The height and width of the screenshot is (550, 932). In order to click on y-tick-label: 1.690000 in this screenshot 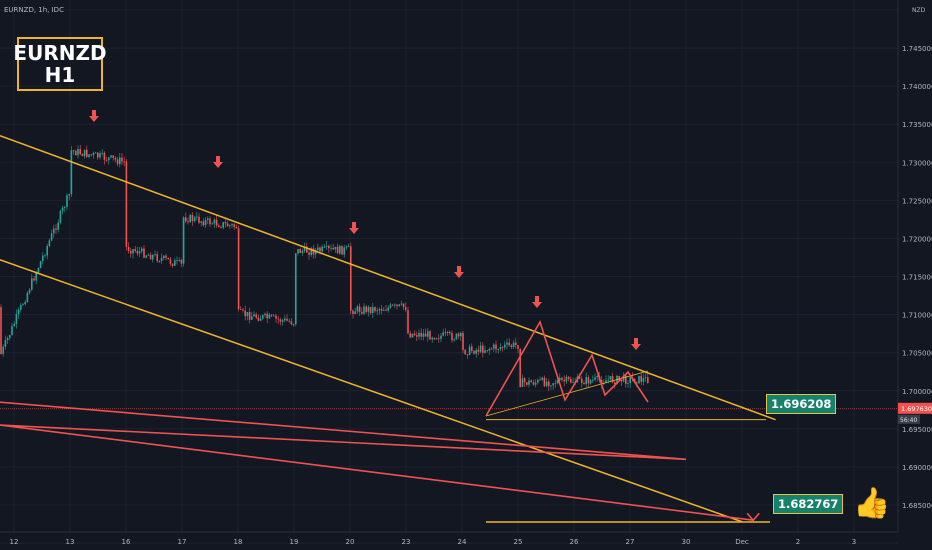, I will do `click(917, 468)`.